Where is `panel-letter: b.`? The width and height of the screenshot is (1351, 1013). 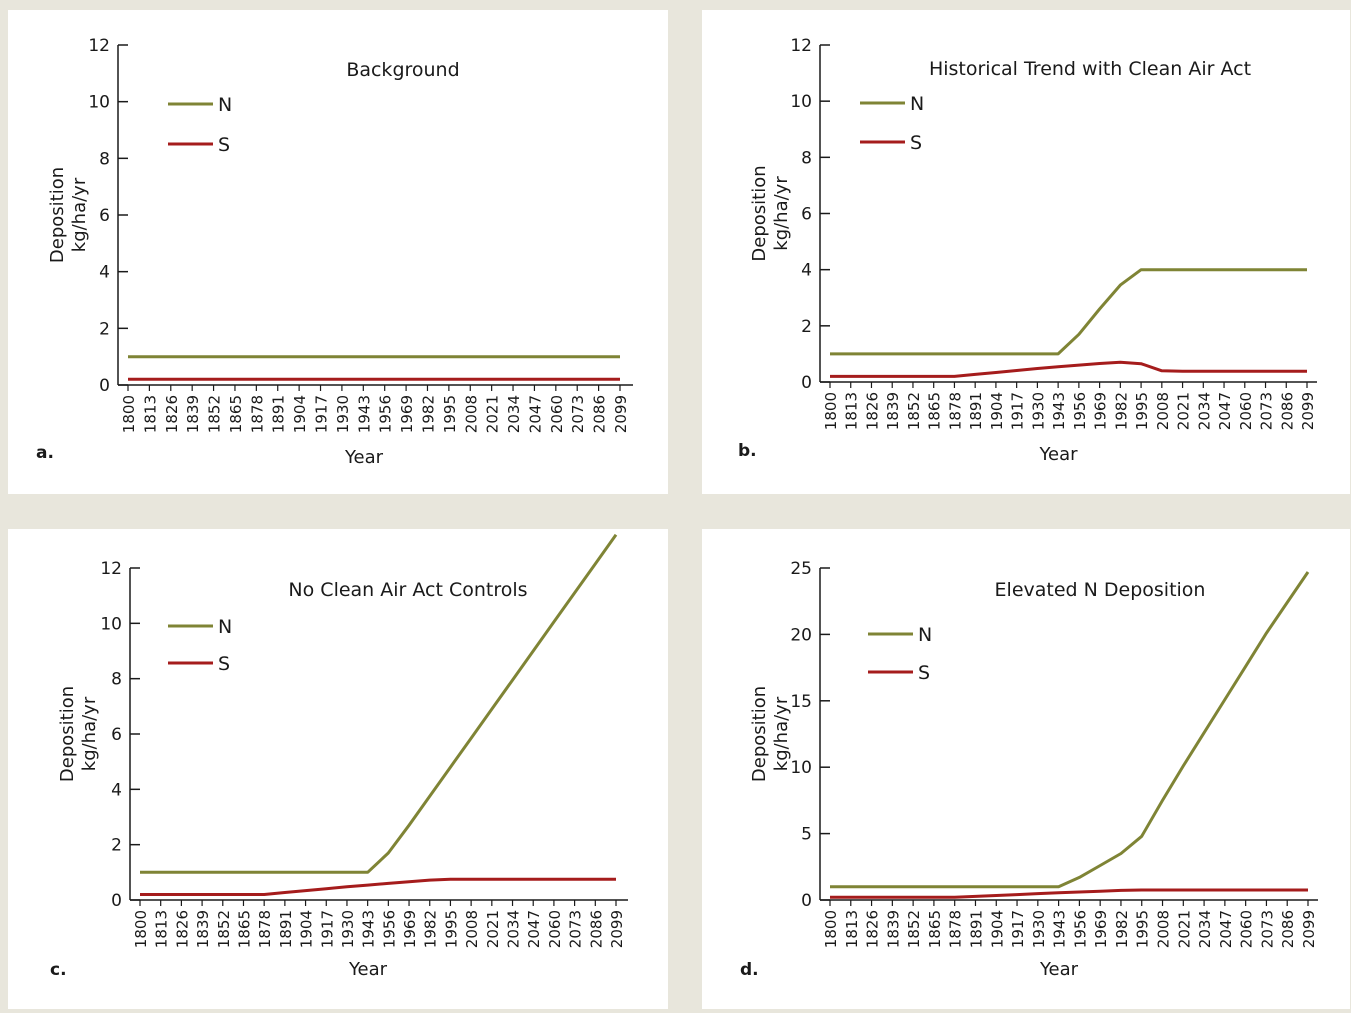
panel-letter: b. is located at coordinates (747, 451).